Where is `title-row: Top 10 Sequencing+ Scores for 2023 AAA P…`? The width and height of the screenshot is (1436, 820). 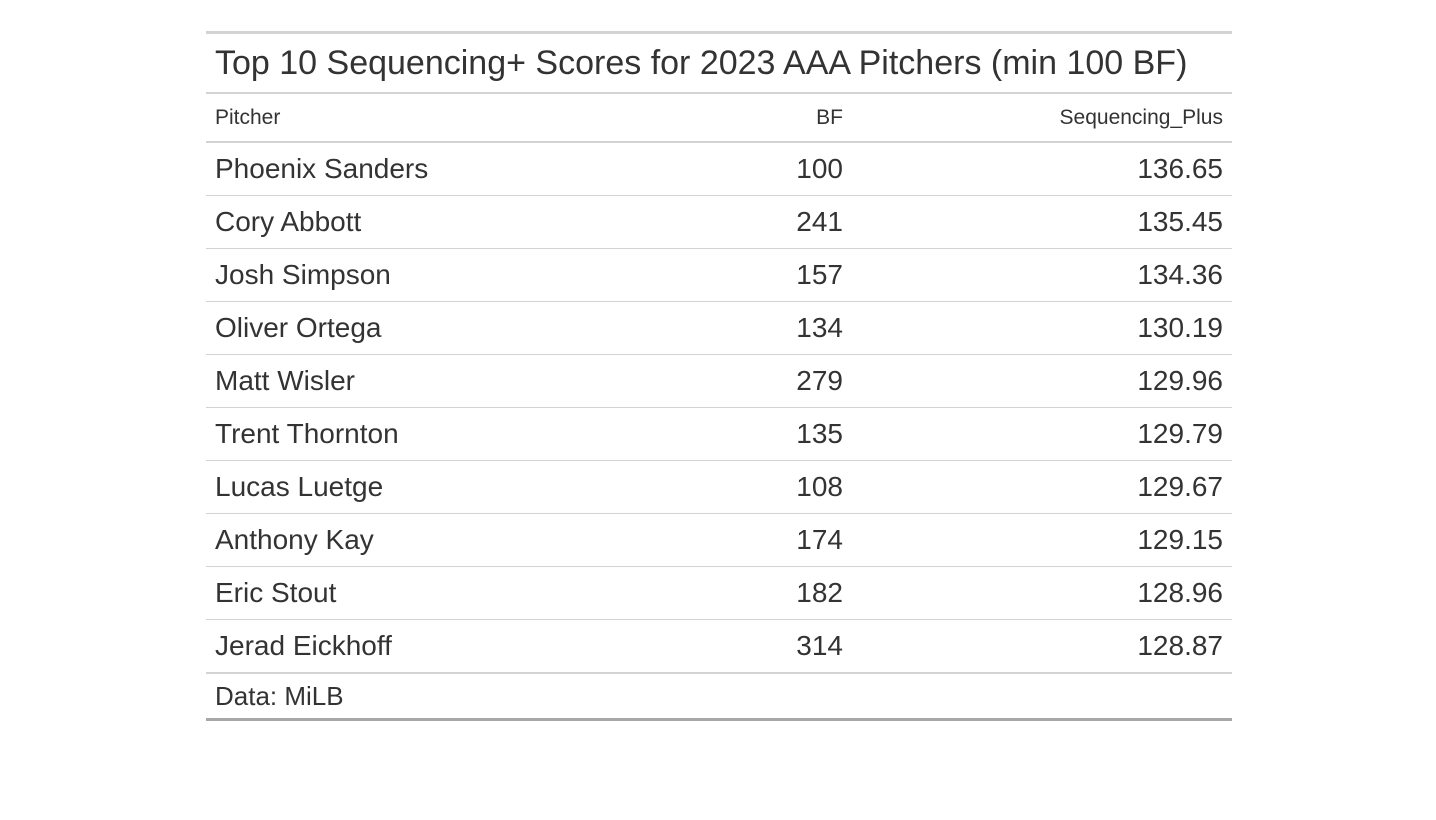 title-row: Top 10 Sequencing+ Scores for 2023 AAA P… is located at coordinates (719, 63).